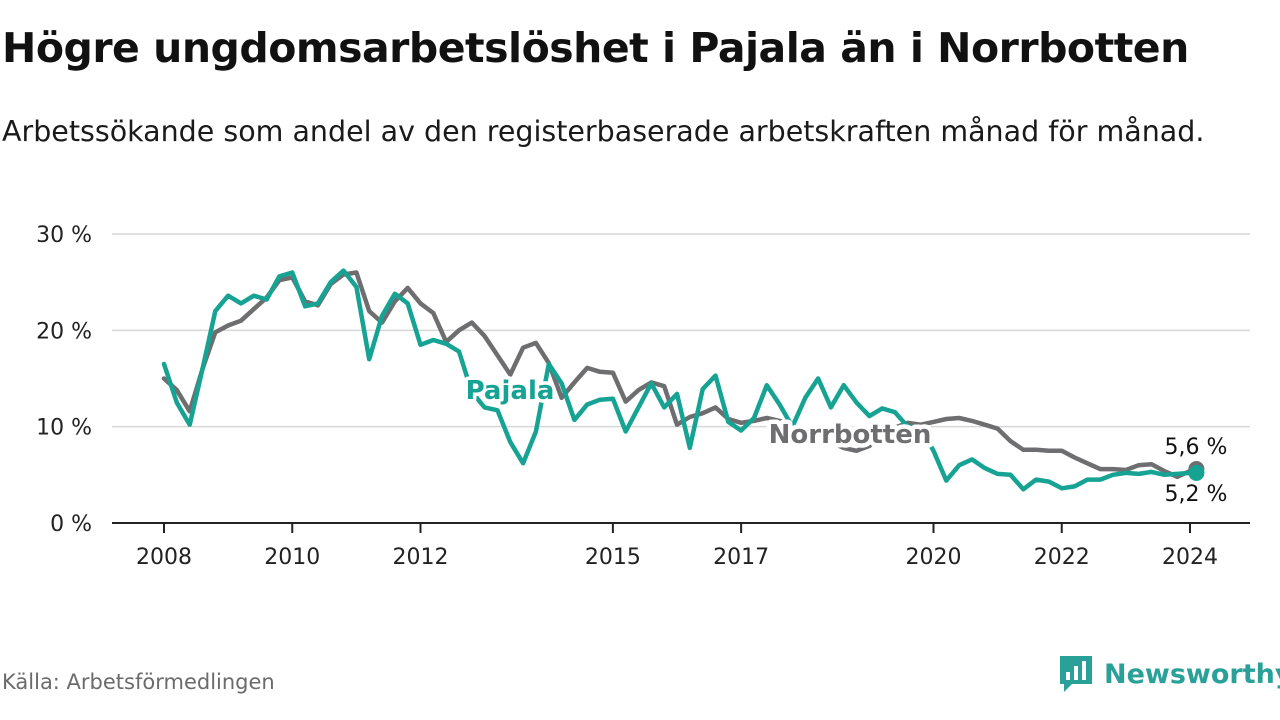 The width and height of the screenshot is (1280, 720). What do you see at coordinates (1192, 674) in the screenshot?
I see `newsworthy-wordmark: Newsworthy` at bounding box center [1192, 674].